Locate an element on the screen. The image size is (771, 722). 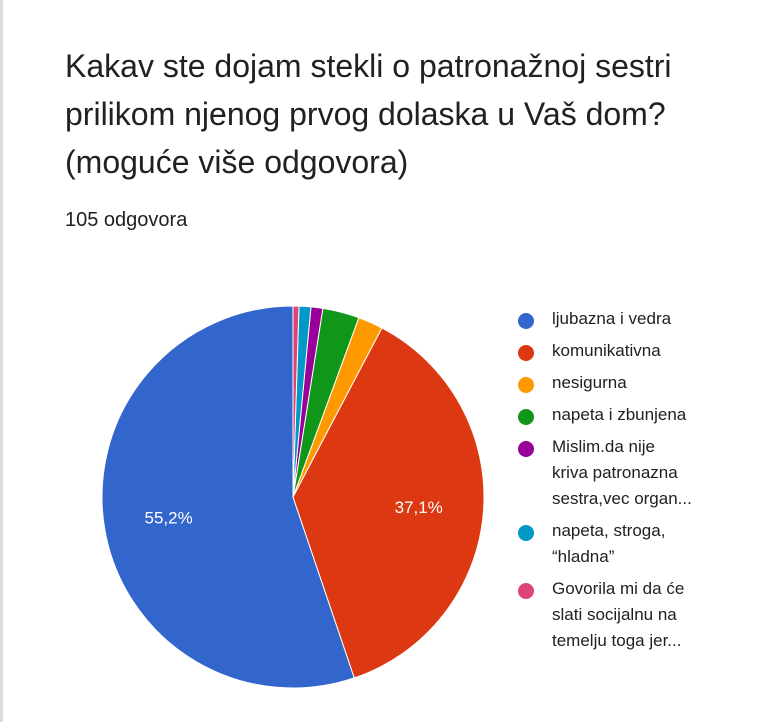
legend-item: komunikativna is located at coordinates (638, 351).